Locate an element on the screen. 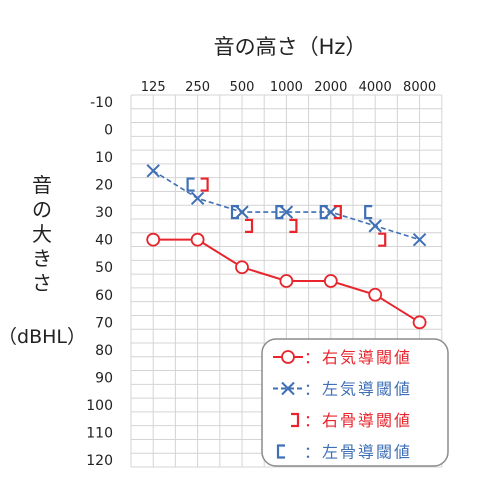  x-tick-label: 125 is located at coordinates (153, 87).